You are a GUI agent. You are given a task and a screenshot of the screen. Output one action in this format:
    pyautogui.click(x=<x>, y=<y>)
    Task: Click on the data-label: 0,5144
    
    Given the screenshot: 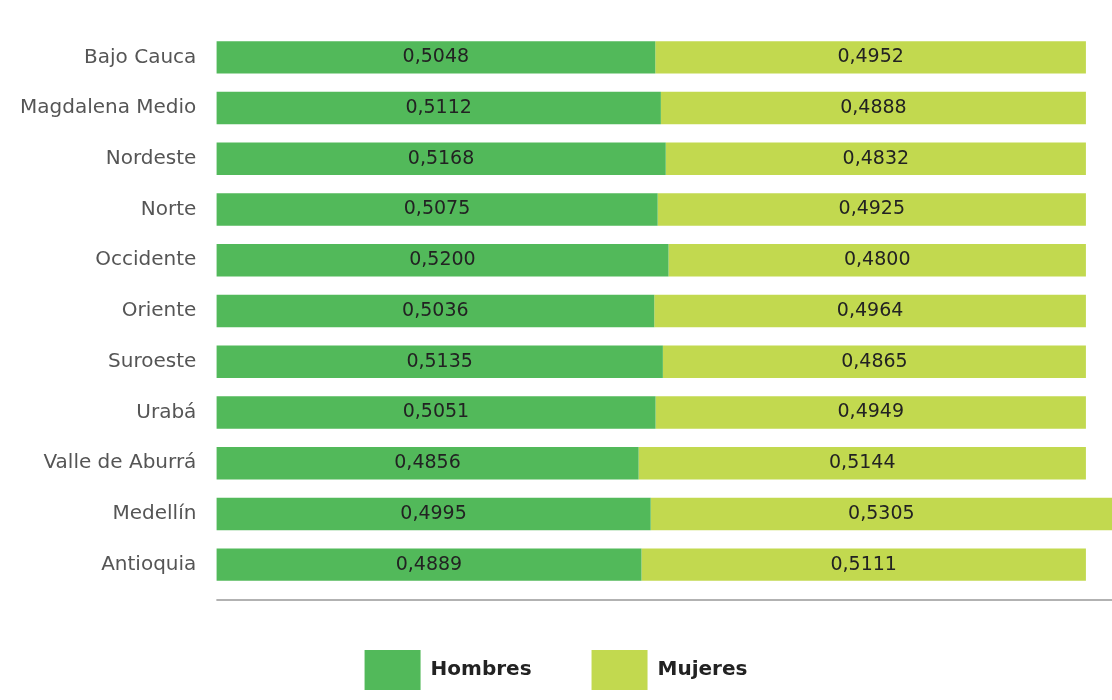 What is the action you would take?
    pyautogui.click(x=862, y=461)
    